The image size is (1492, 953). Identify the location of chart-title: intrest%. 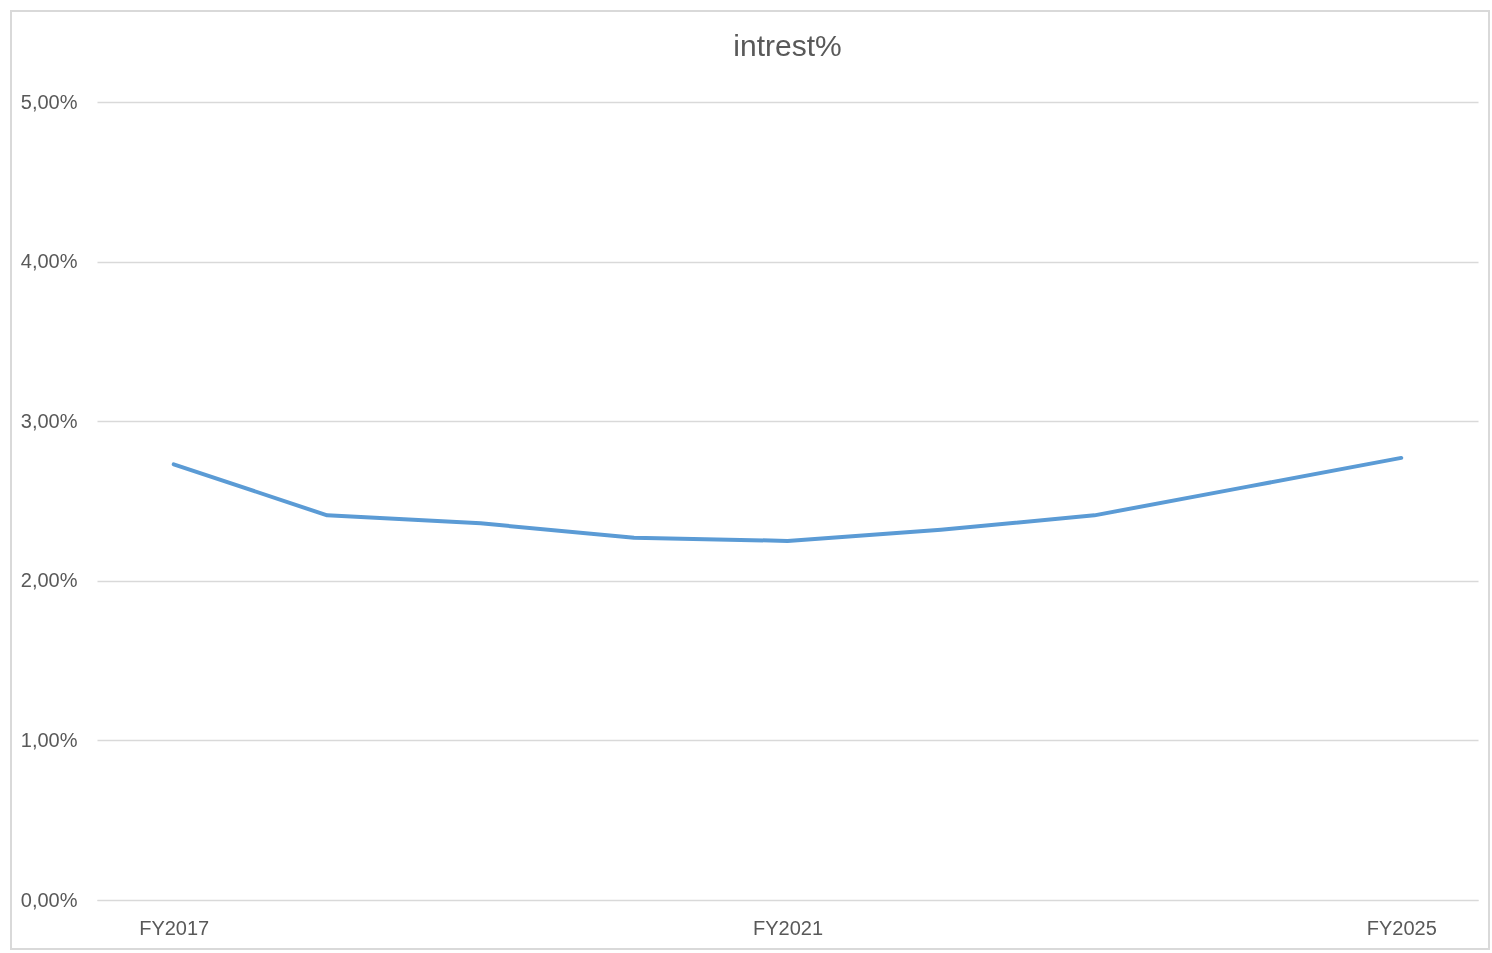
(787, 45).